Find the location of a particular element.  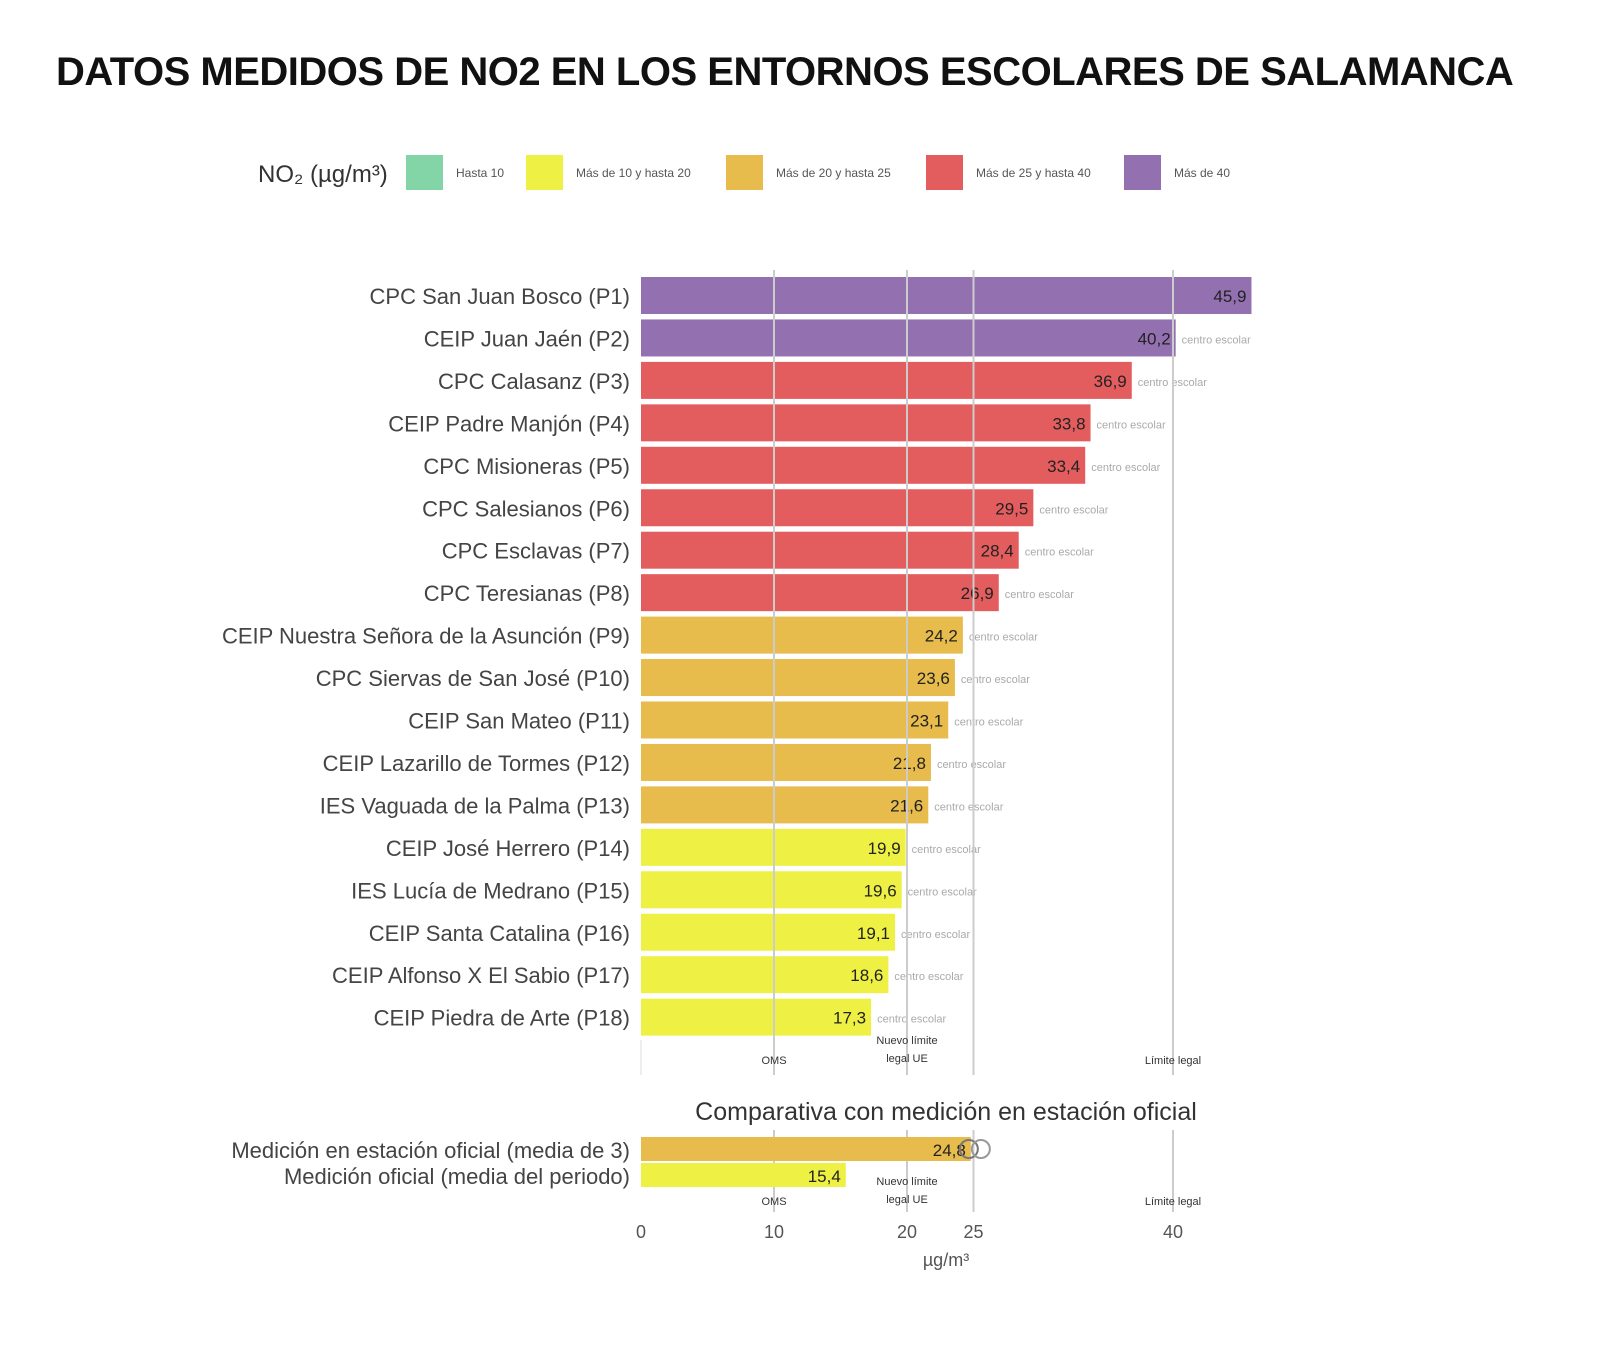

data-label: 29,5 is located at coordinates (1011, 508).